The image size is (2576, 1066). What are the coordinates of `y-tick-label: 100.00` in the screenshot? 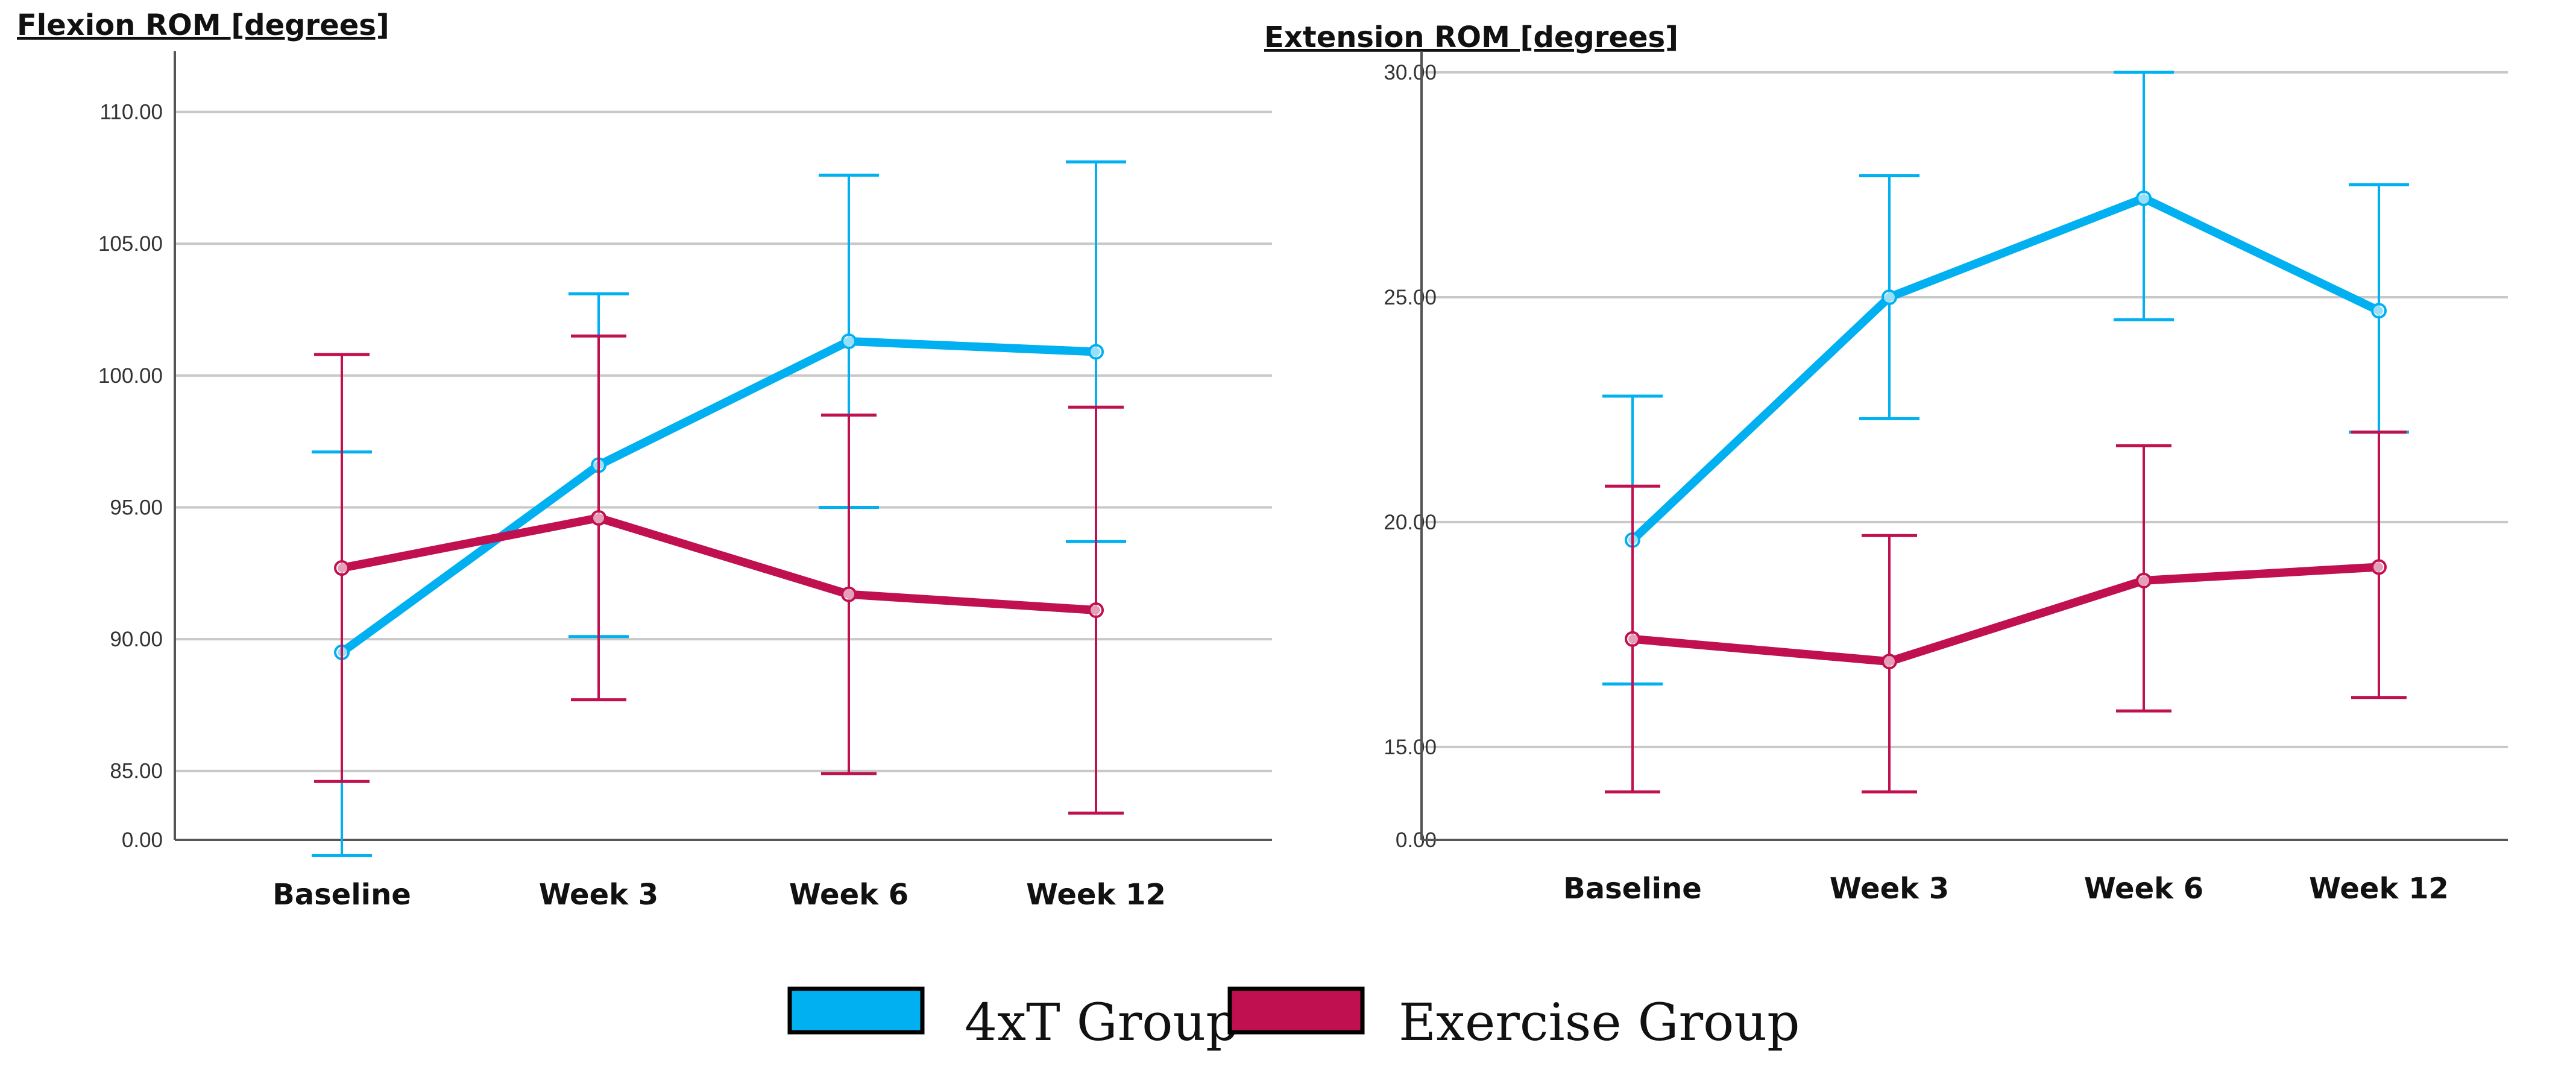 It's located at (130, 376).